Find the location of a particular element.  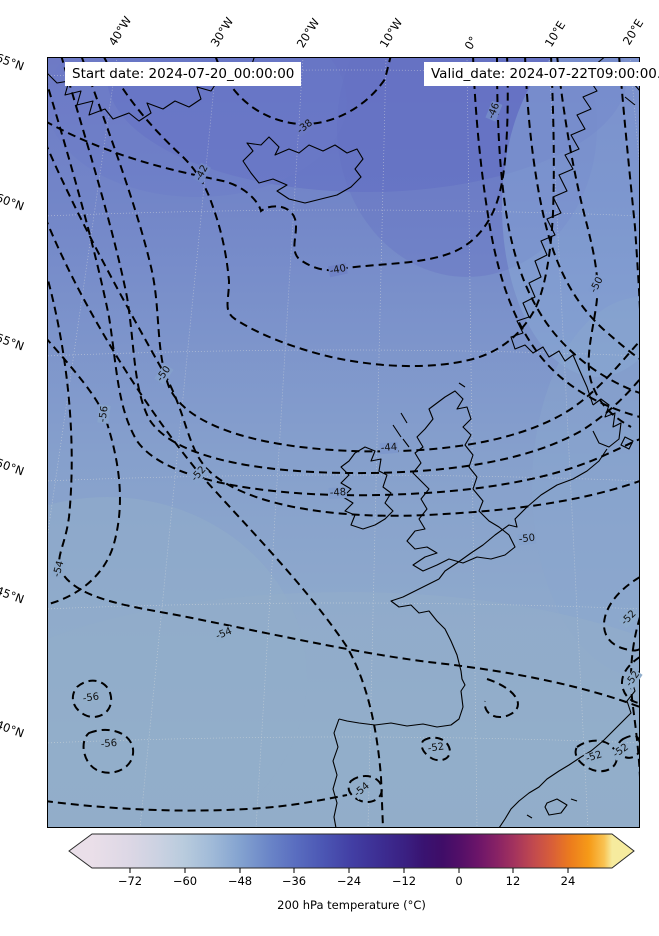

left-tick-label-65°N: 65°N is located at coordinates (13, 62).